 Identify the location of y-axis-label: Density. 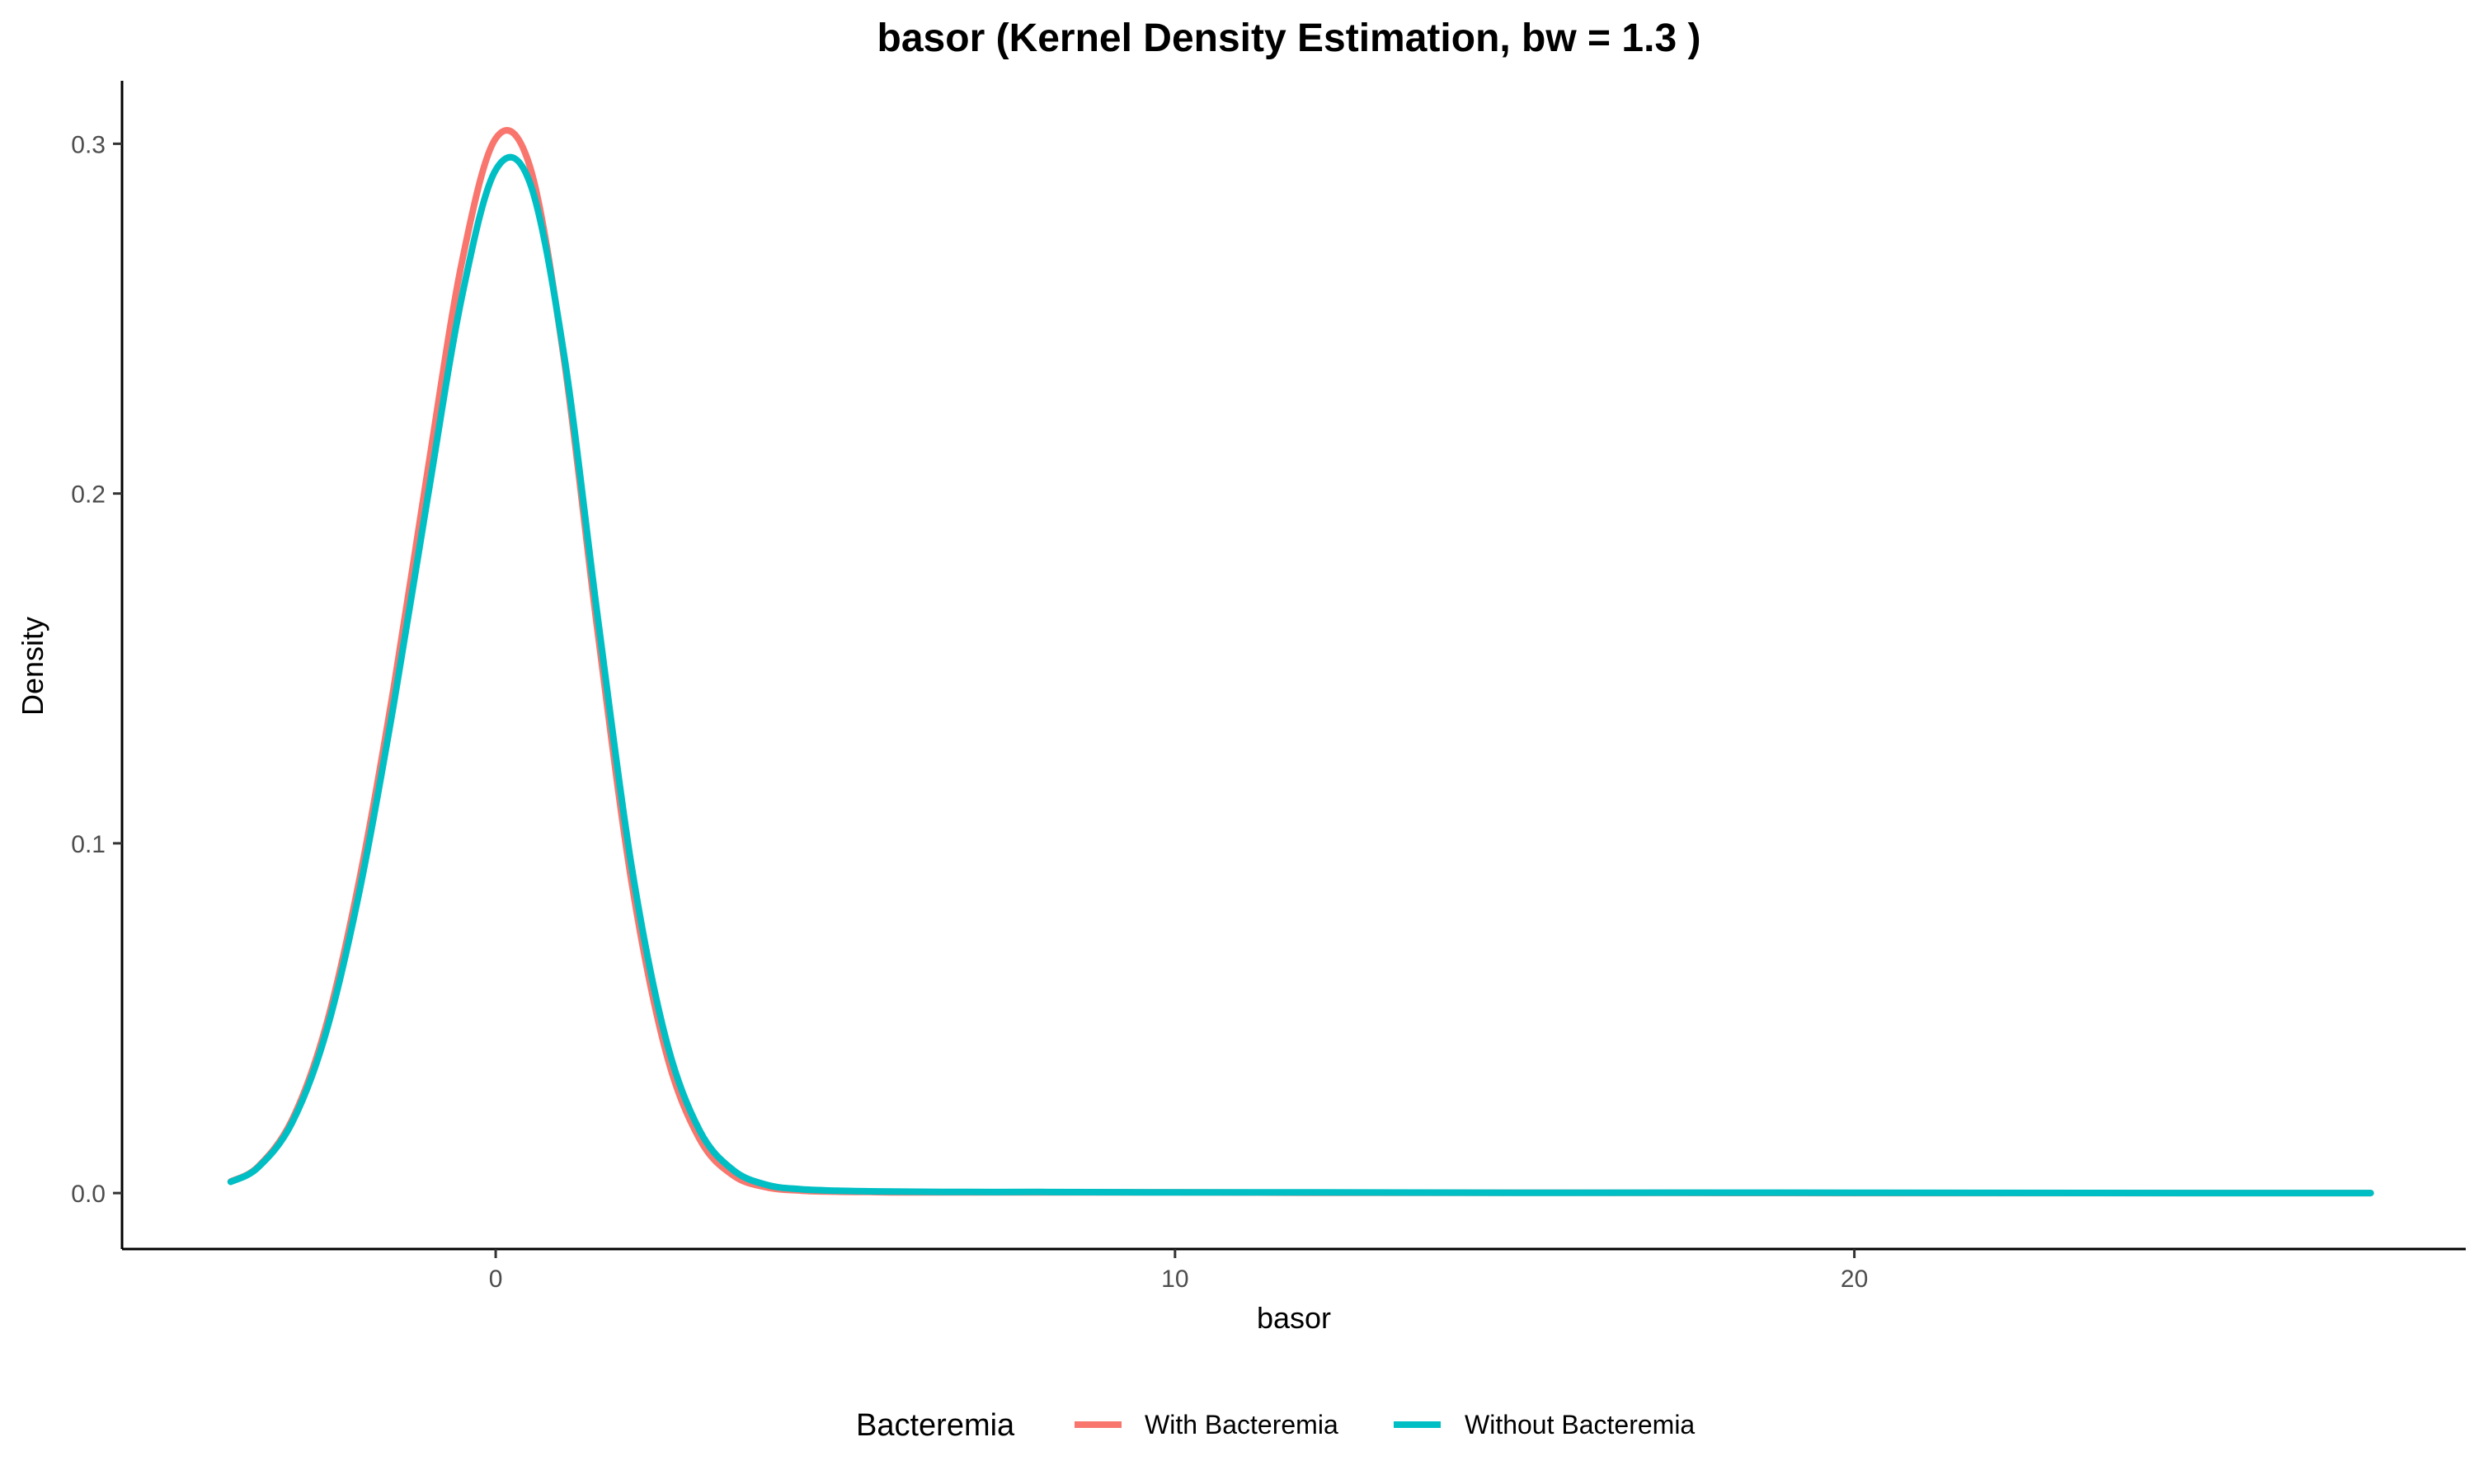
(32, 666).